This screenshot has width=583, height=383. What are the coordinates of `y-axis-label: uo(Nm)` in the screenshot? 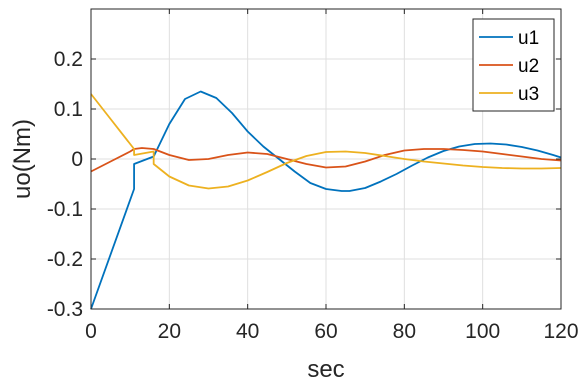 It's located at (22, 159).